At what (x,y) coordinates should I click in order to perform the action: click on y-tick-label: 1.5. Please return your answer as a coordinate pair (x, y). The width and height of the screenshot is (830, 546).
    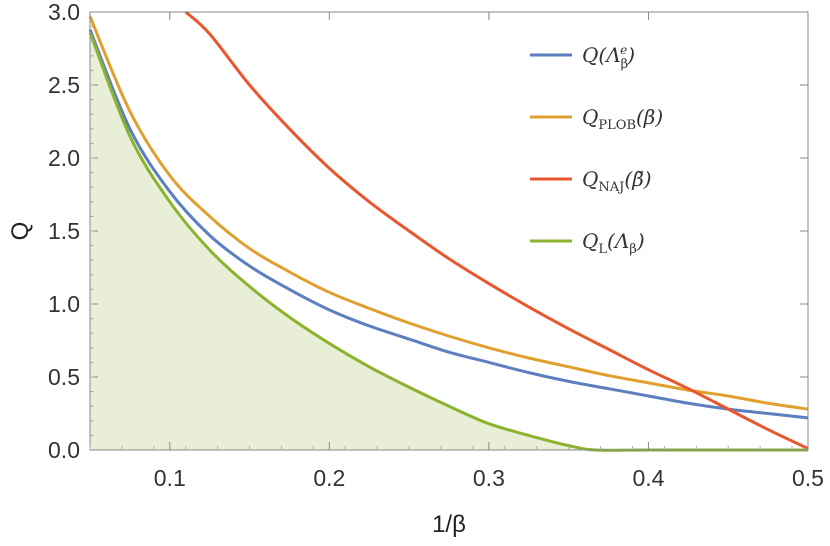
    Looking at the image, I should click on (64, 231).